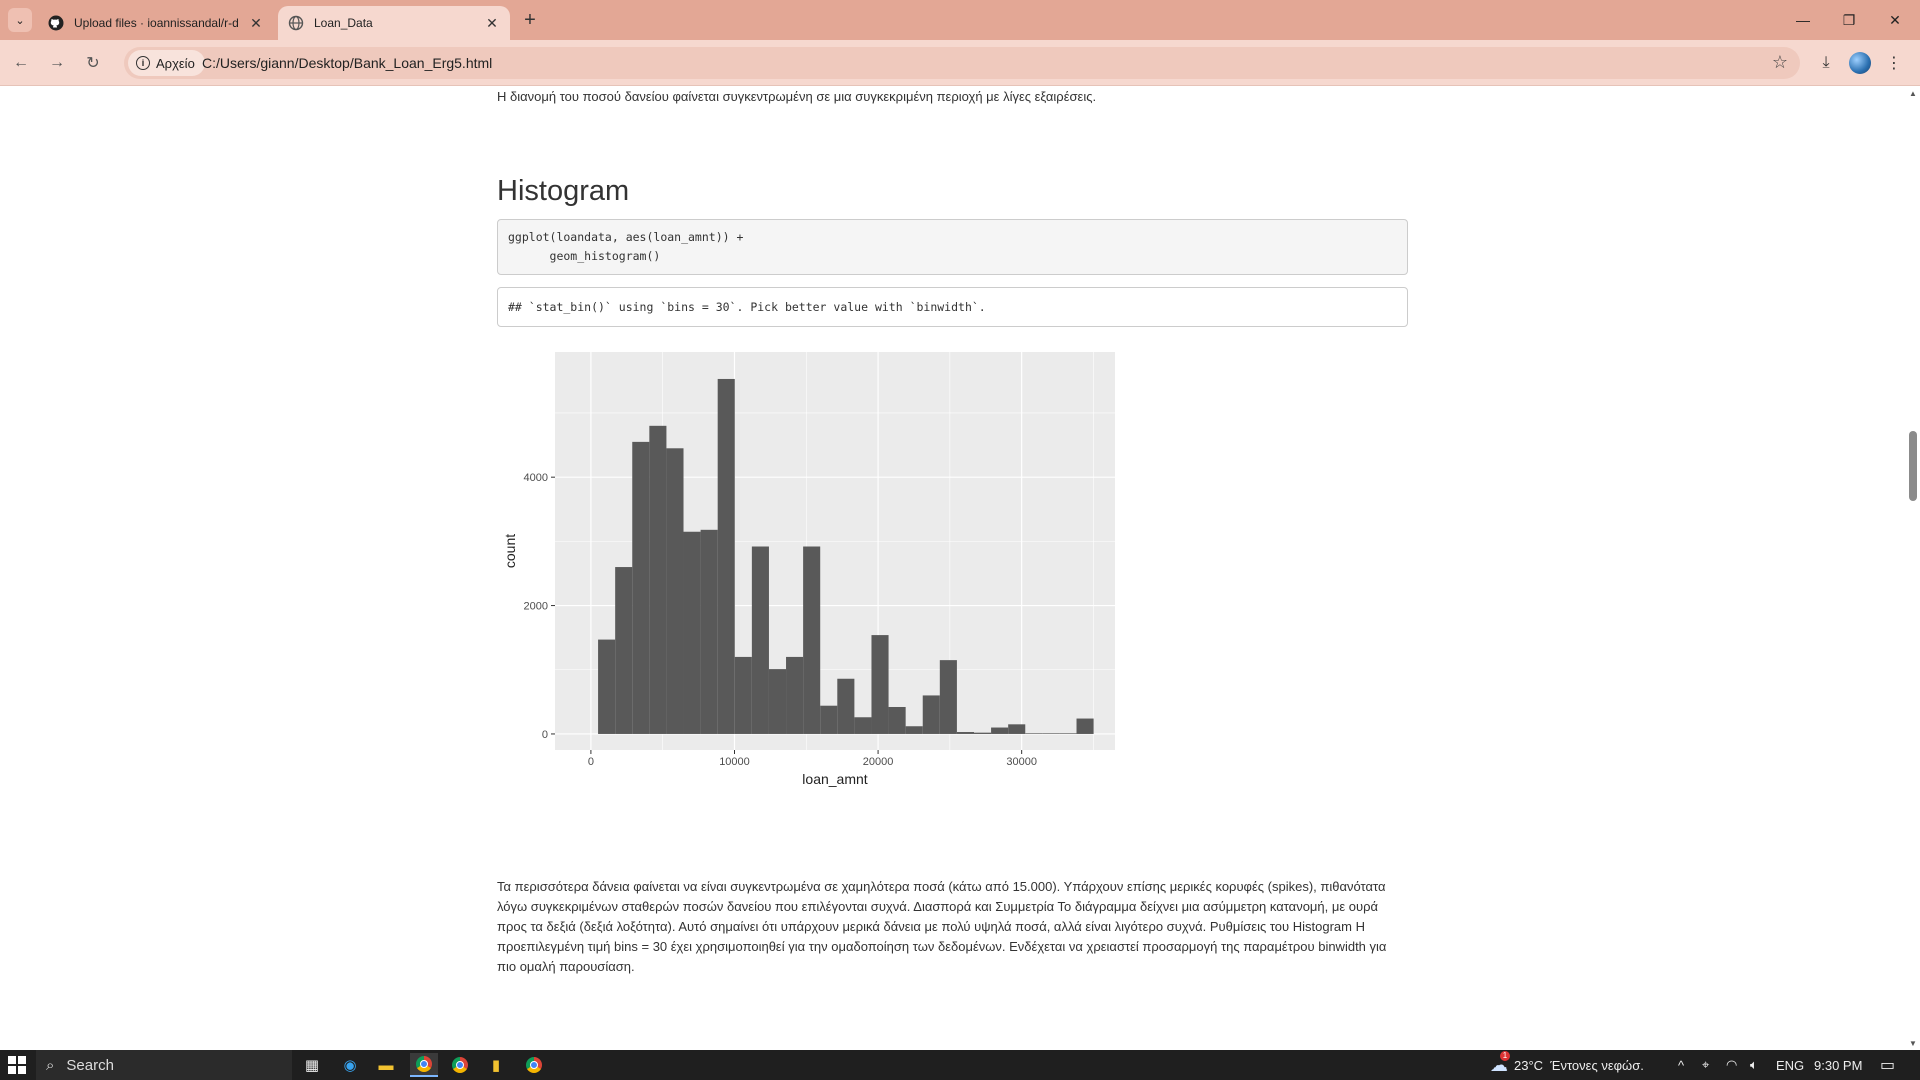 This screenshot has height=1080, width=1920. I want to click on language-indicator: ENG, so click(1790, 1065).